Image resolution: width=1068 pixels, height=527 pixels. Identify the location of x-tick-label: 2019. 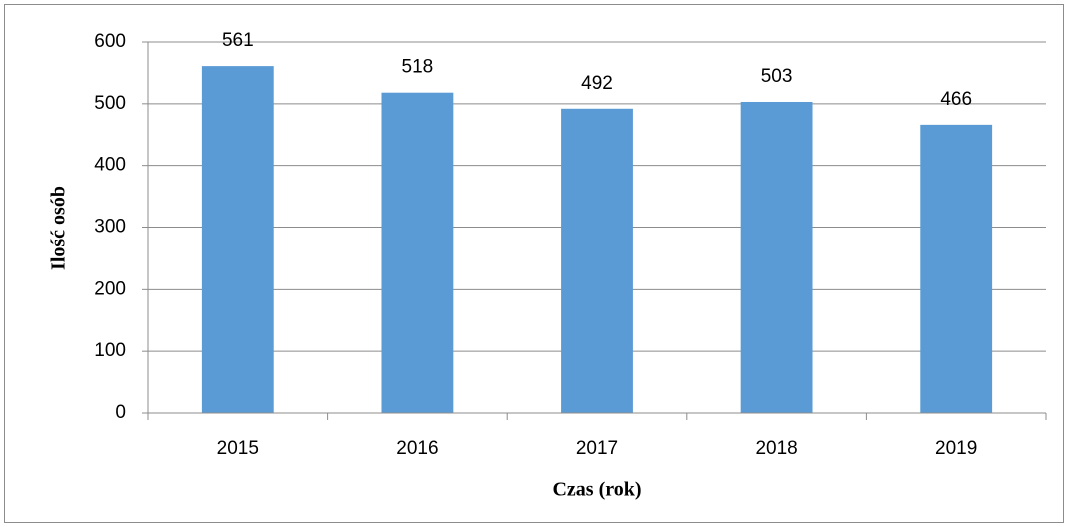
(956, 448).